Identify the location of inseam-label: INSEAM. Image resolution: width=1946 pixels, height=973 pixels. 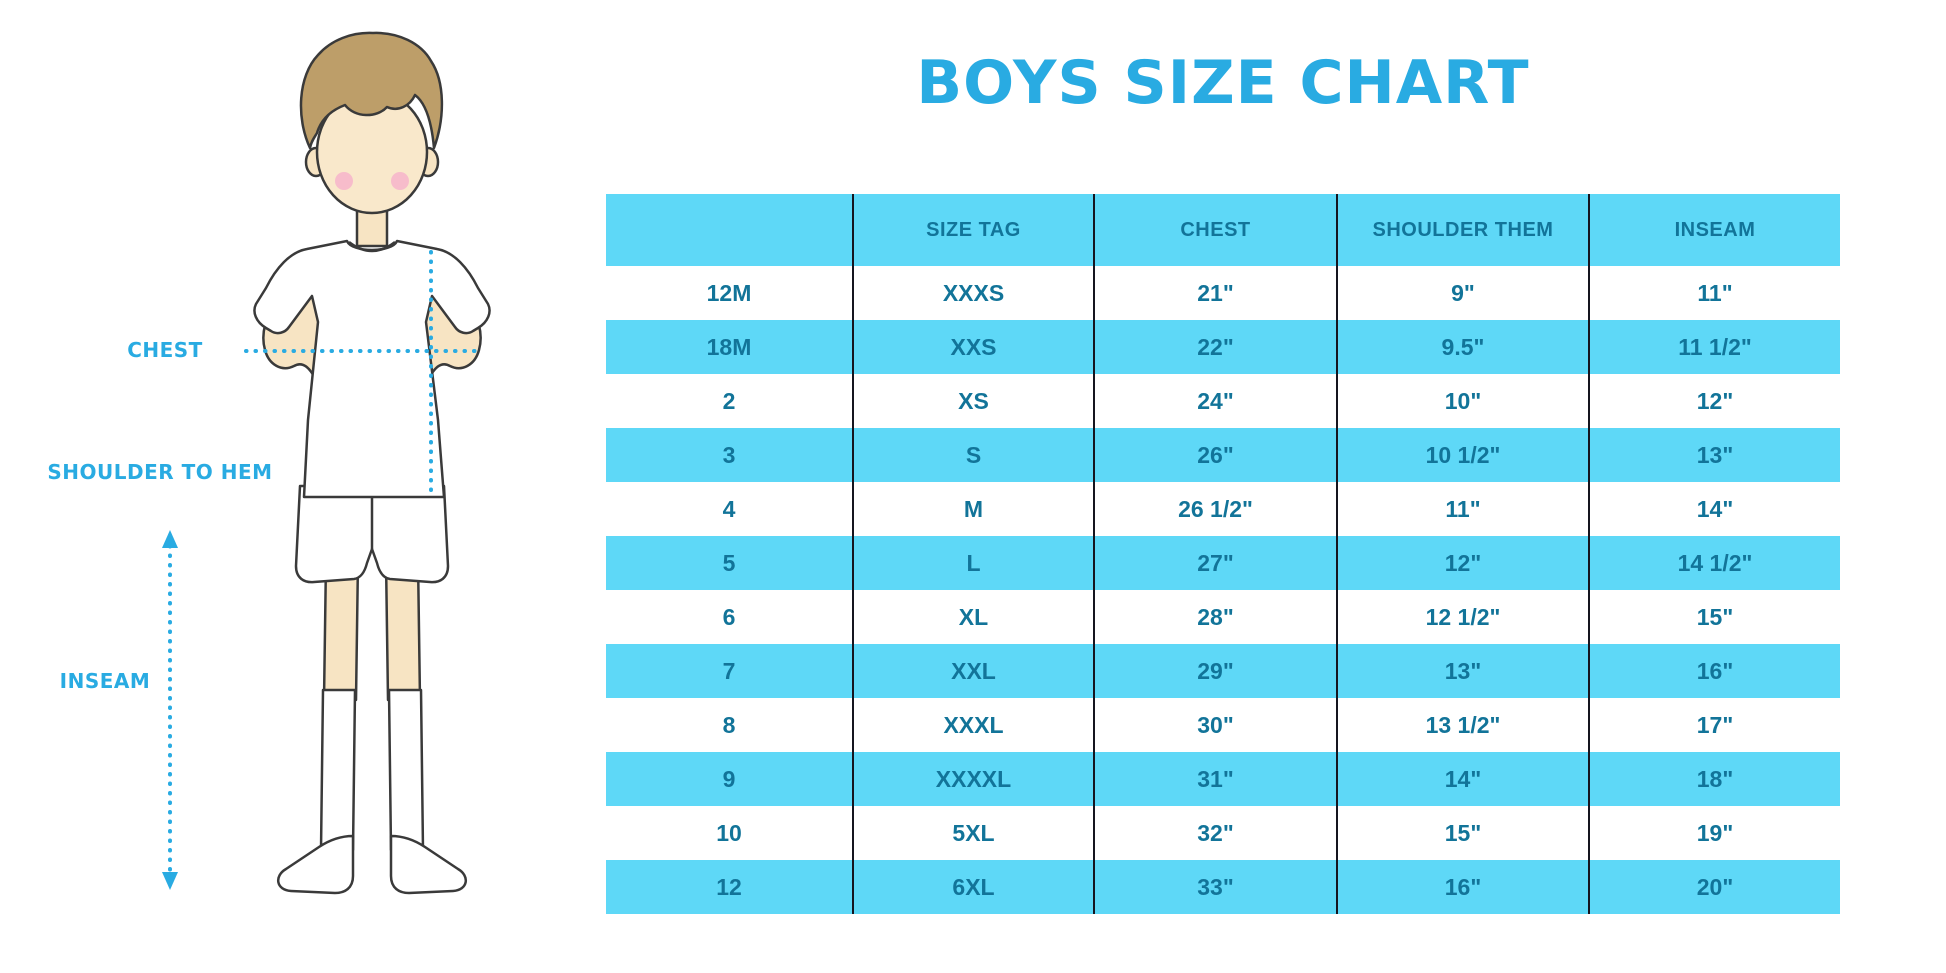
(105, 681).